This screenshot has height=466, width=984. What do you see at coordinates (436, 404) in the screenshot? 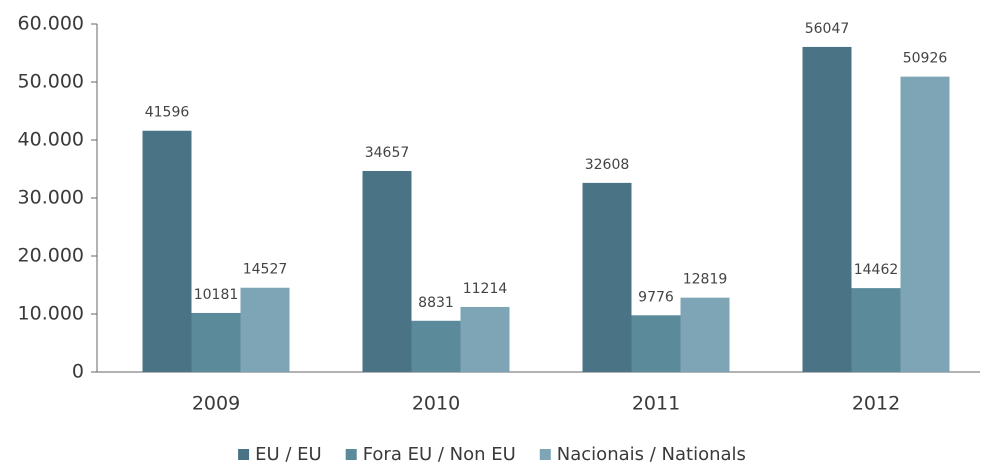
I see `x-tick-label: 2010` at bounding box center [436, 404].